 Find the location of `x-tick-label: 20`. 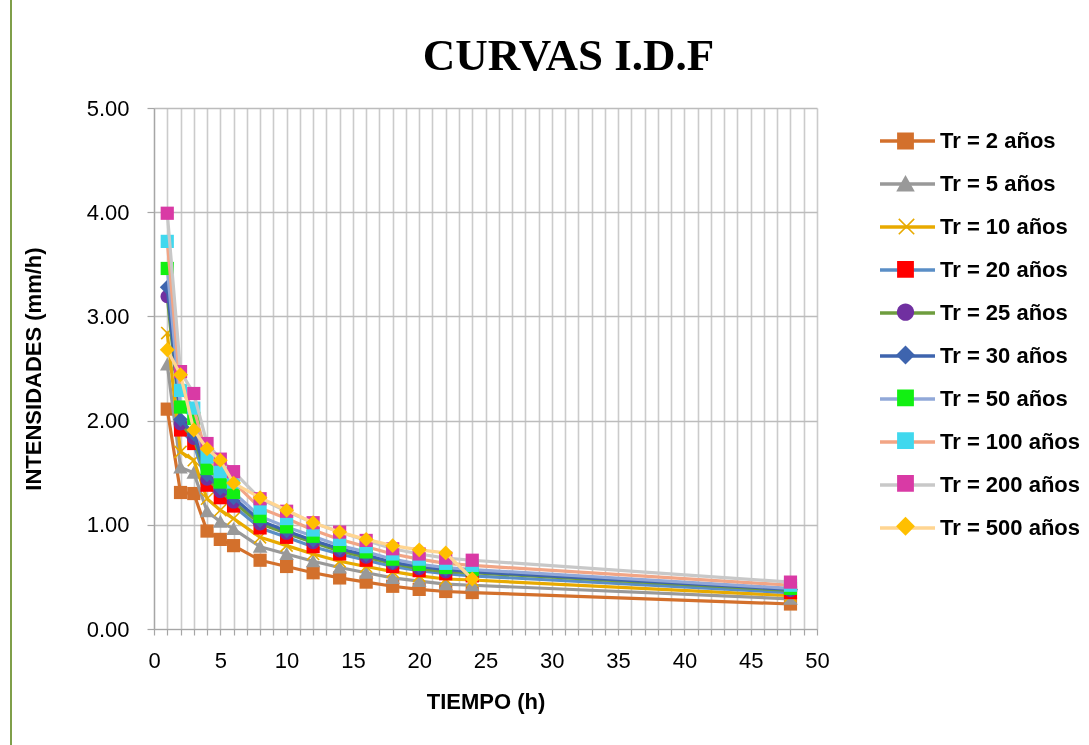

x-tick-label: 20 is located at coordinates (419, 660).